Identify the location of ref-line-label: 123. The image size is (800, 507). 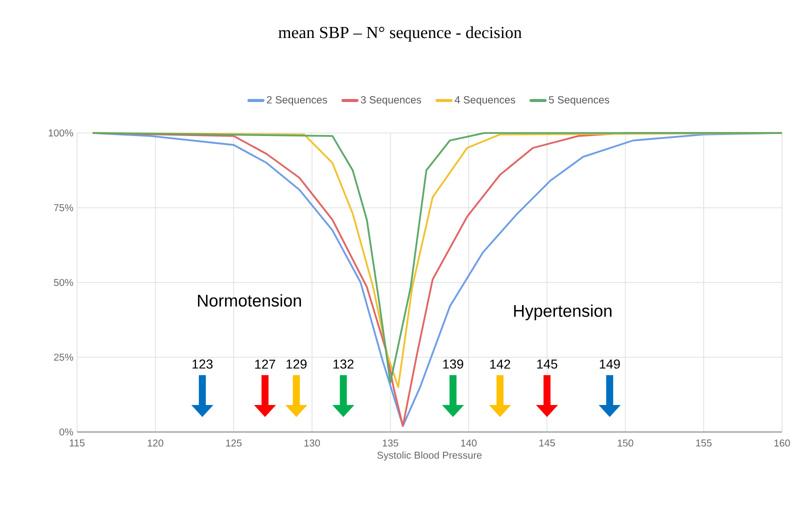
(202, 364).